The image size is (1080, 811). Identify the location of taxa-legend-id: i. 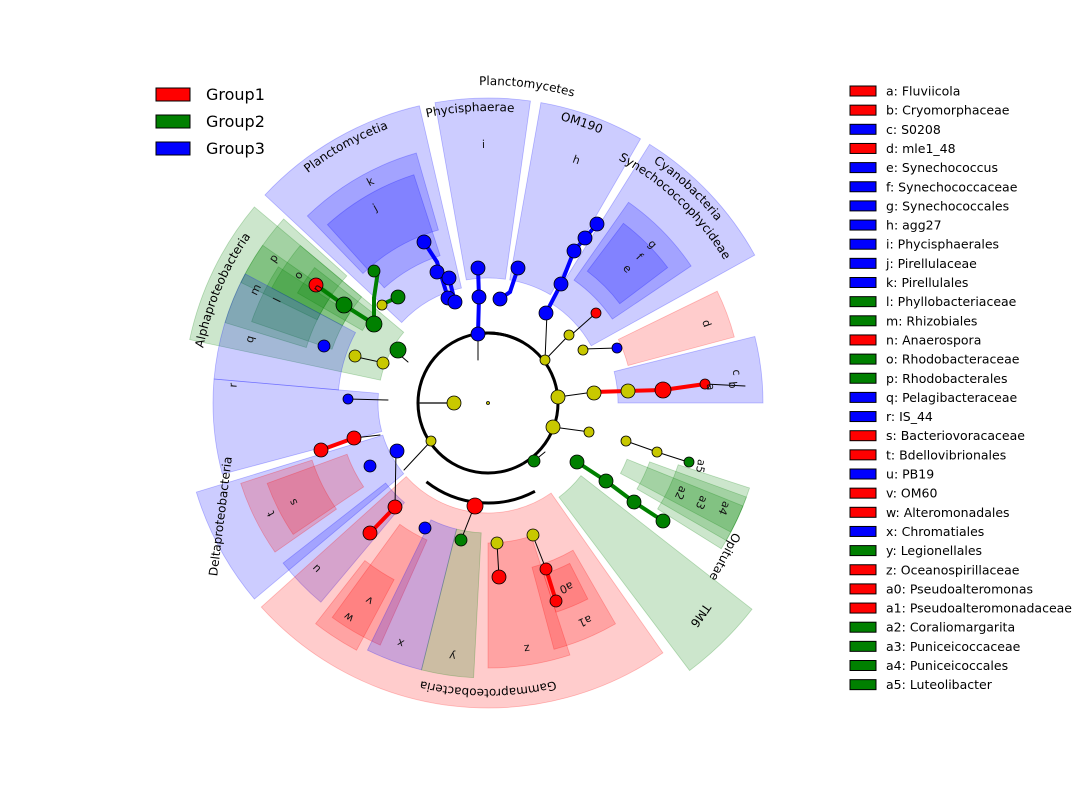
(887, 244).